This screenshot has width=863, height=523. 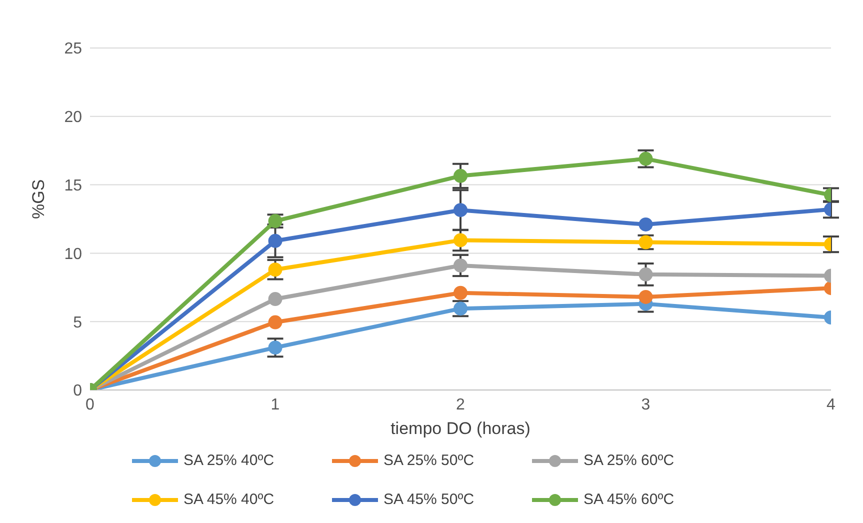 I want to click on y-tick-label: 10, so click(x=73, y=254).